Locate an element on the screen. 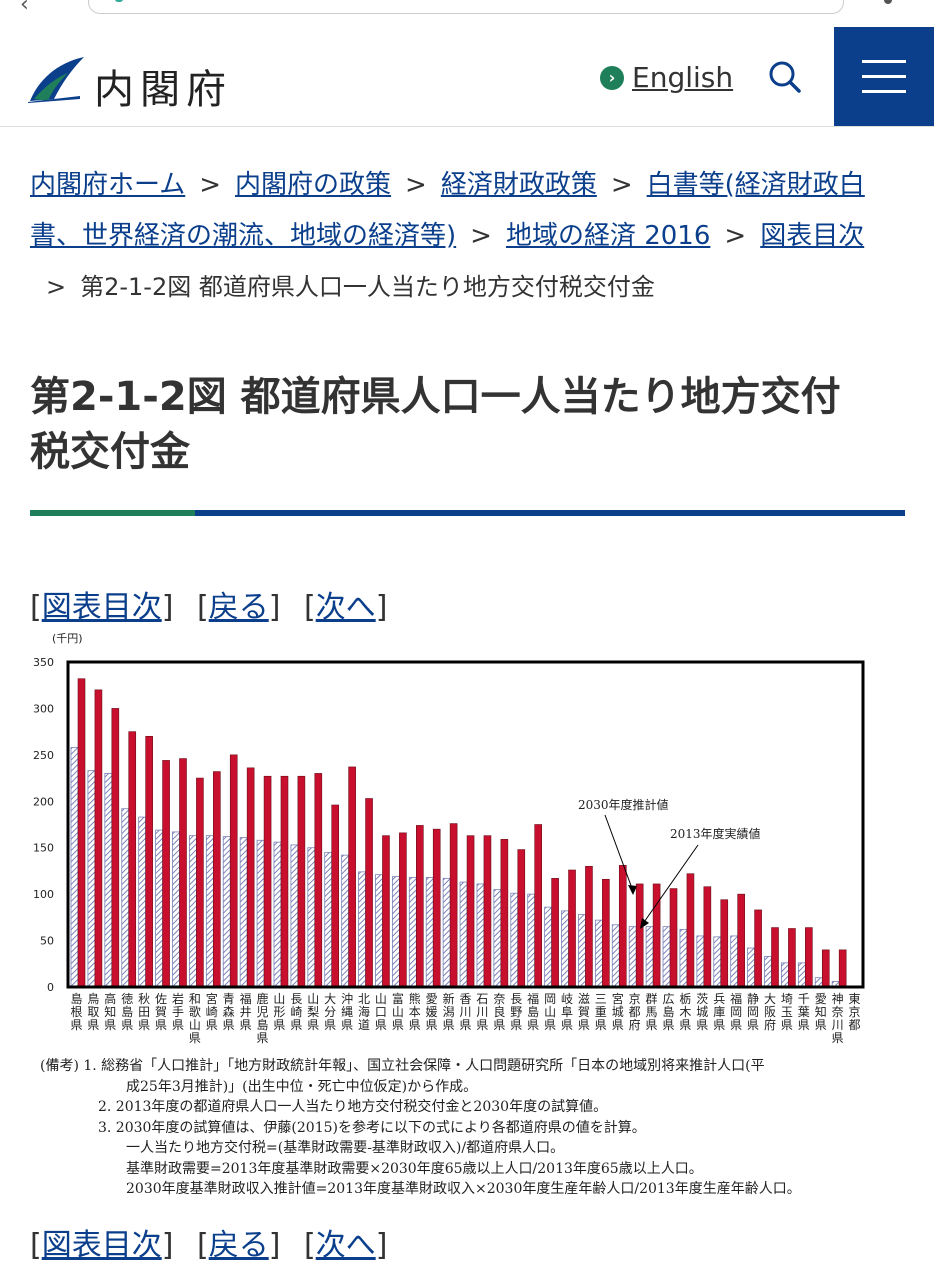 The width and height of the screenshot is (934, 1280). annotation-2013: 2013年度実績値 is located at coordinates (715, 833).